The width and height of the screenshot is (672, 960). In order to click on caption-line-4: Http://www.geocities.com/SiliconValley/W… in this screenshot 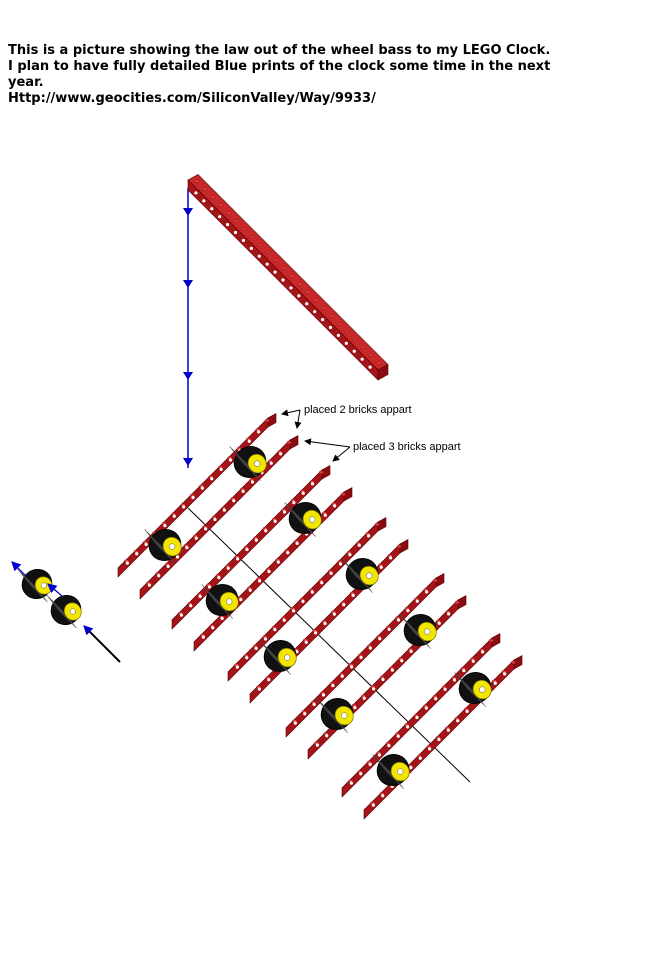, I will do `click(192, 98)`.